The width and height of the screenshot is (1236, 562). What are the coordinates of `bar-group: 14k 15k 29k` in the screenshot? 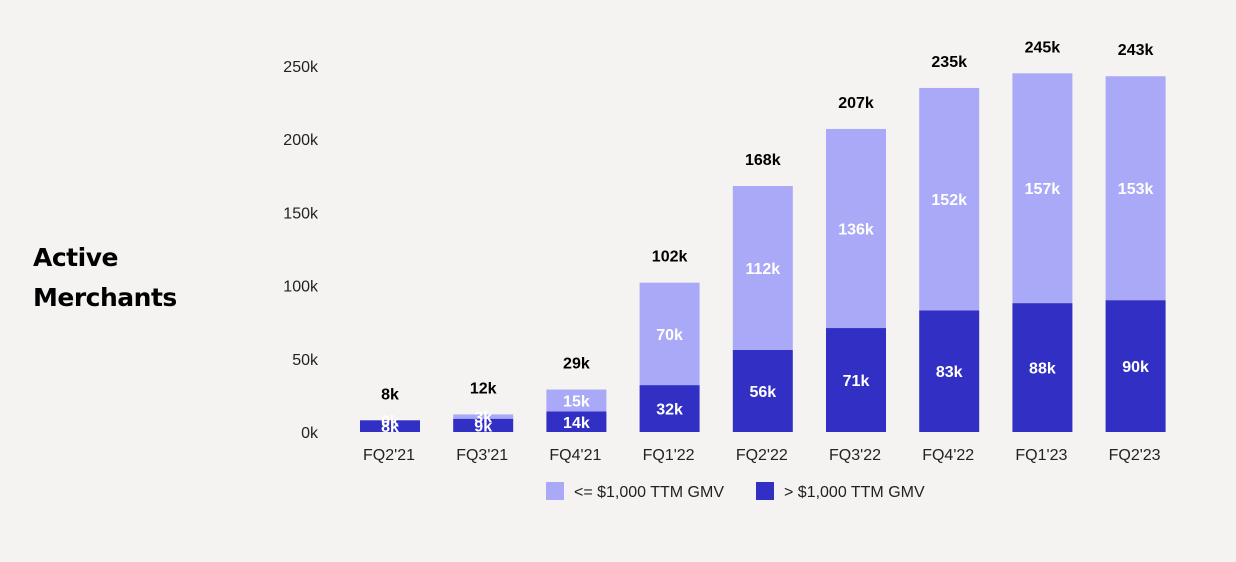 It's located at (576, 394).